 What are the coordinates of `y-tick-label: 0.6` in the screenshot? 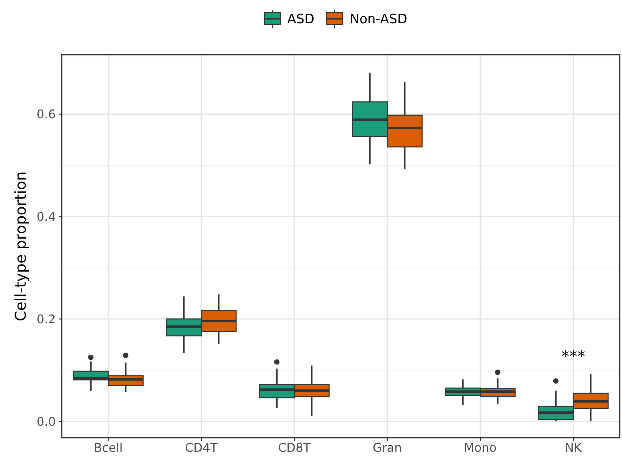 It's located at (46, 115).